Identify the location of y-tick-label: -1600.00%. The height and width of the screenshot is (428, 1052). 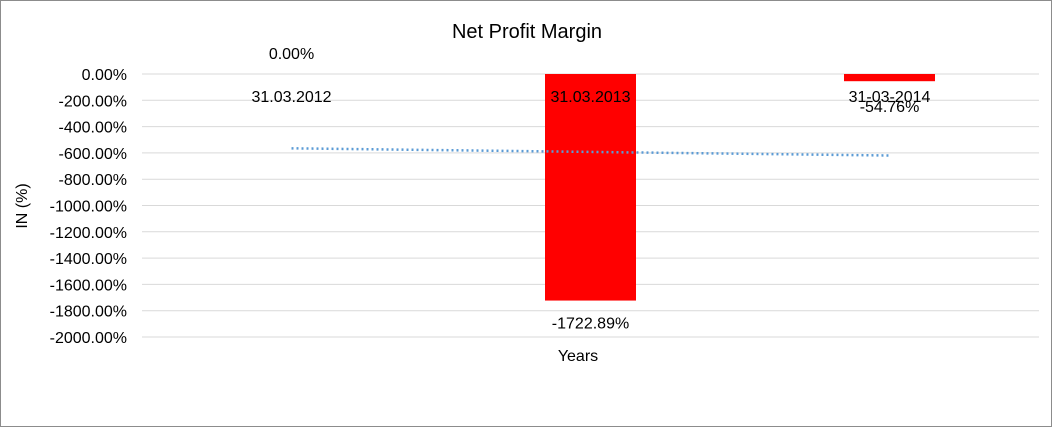
(88, 285).